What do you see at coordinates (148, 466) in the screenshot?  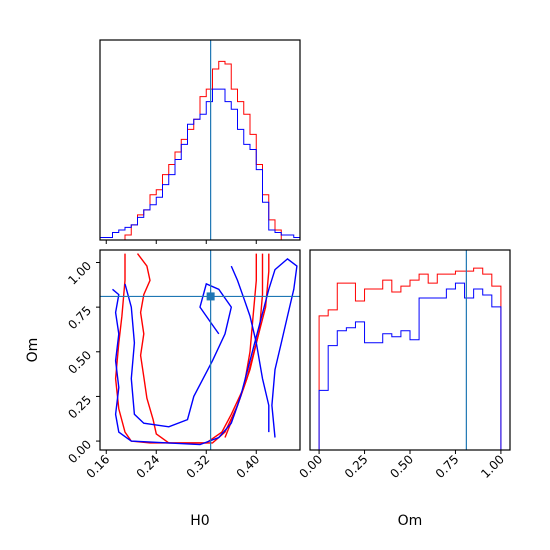 I see `density-xtick-label: 0.24` at bounding box center [148, 466].